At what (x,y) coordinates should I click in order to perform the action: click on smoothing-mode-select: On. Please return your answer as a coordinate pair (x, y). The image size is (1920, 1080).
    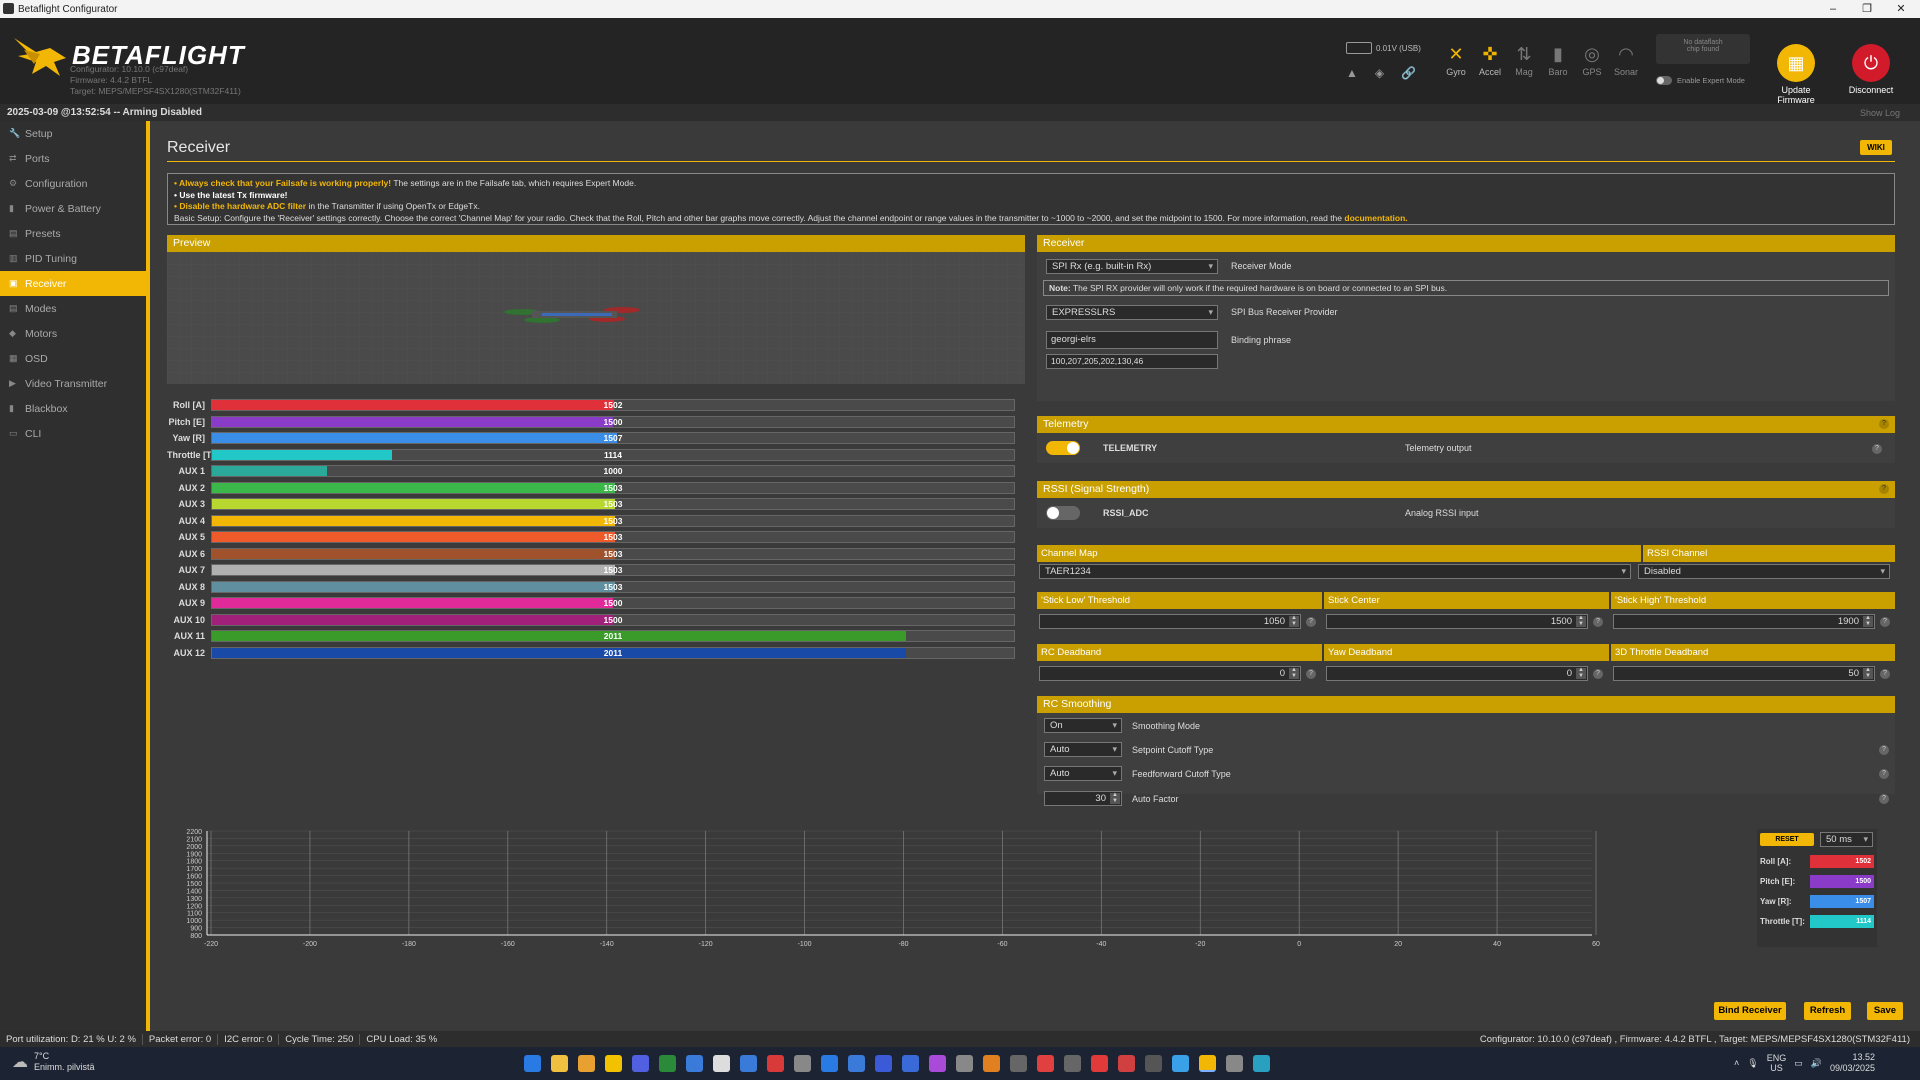
    Looking at the image, I should click on (1083, 725).